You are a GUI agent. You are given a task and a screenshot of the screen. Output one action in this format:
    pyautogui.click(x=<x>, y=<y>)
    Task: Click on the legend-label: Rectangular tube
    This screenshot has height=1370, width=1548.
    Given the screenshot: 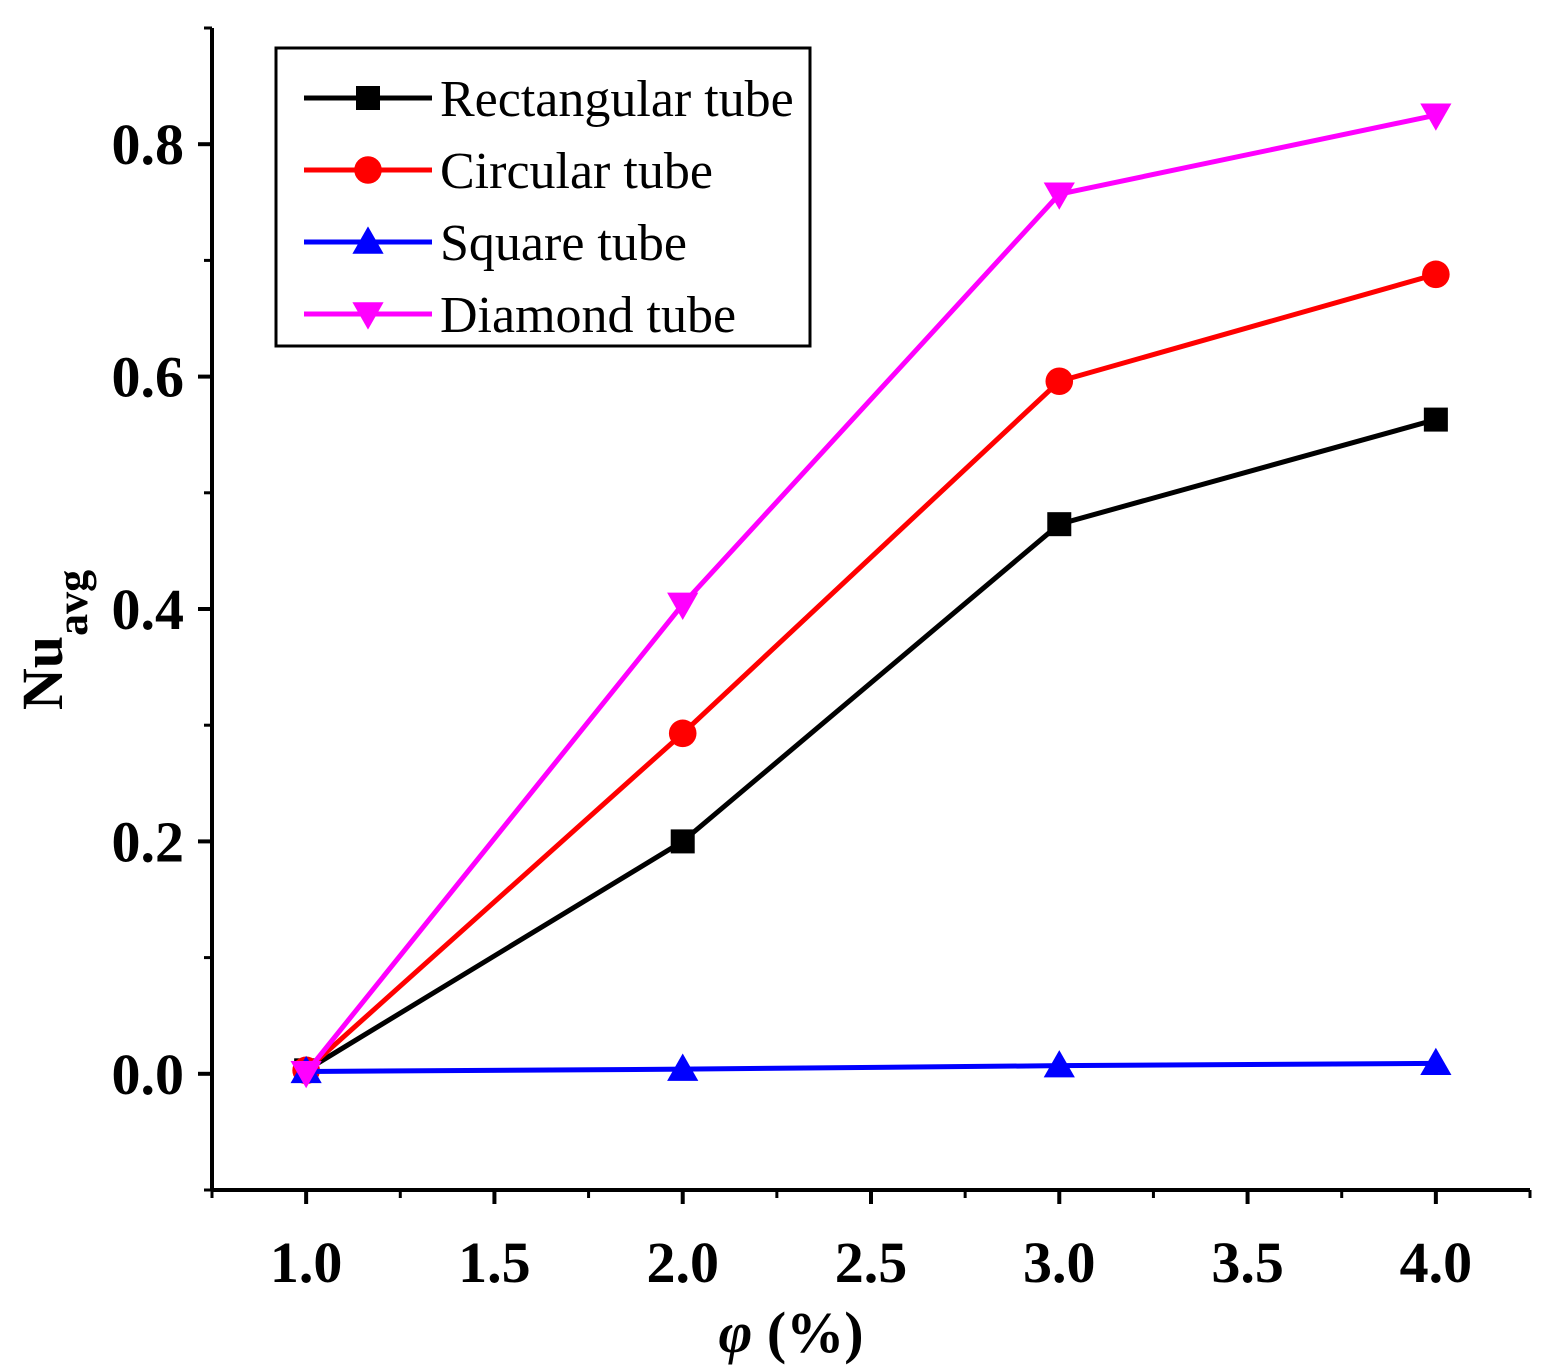 What is the action you would take?
    pyautogui.click(x=617, y=99)
    